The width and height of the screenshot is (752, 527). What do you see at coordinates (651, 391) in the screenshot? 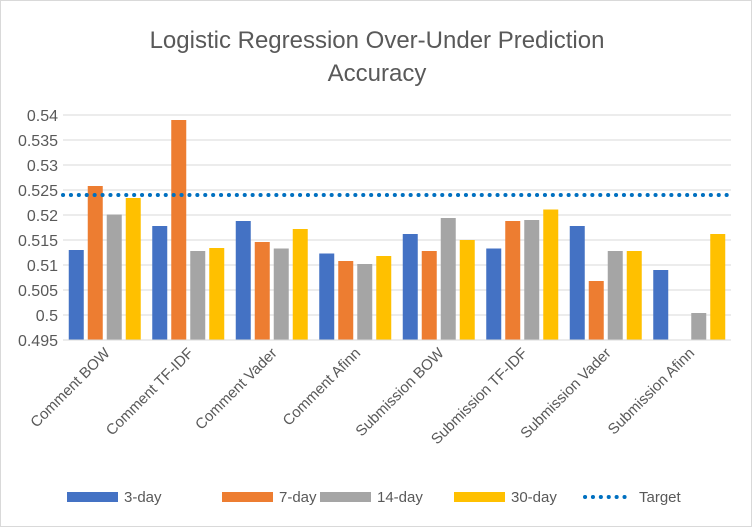
I see `category-label: Submission Afinn` at bounding box center [651, 391].